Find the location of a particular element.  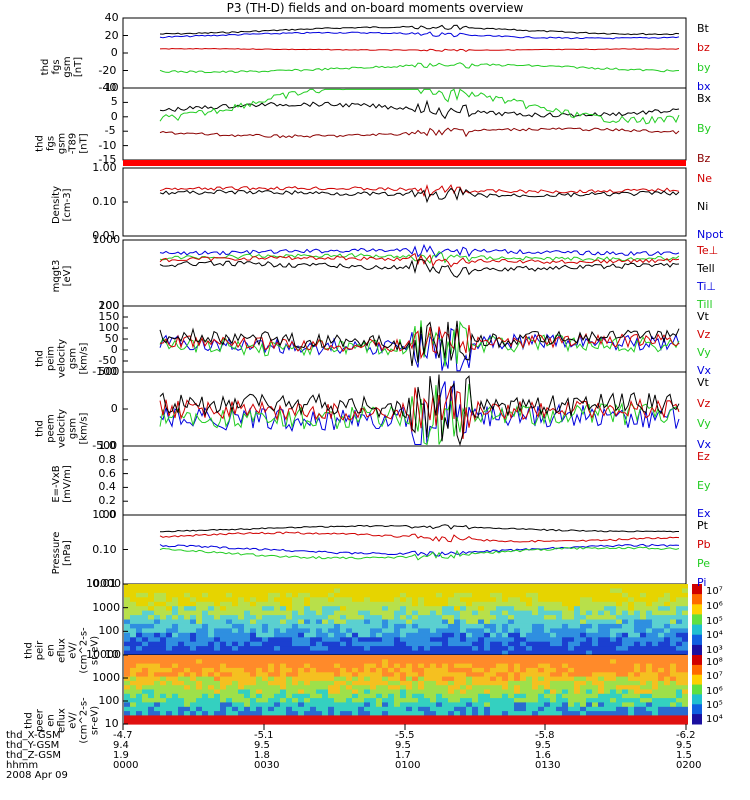

footer-value: 0000 is located at coordinates (126, 765).